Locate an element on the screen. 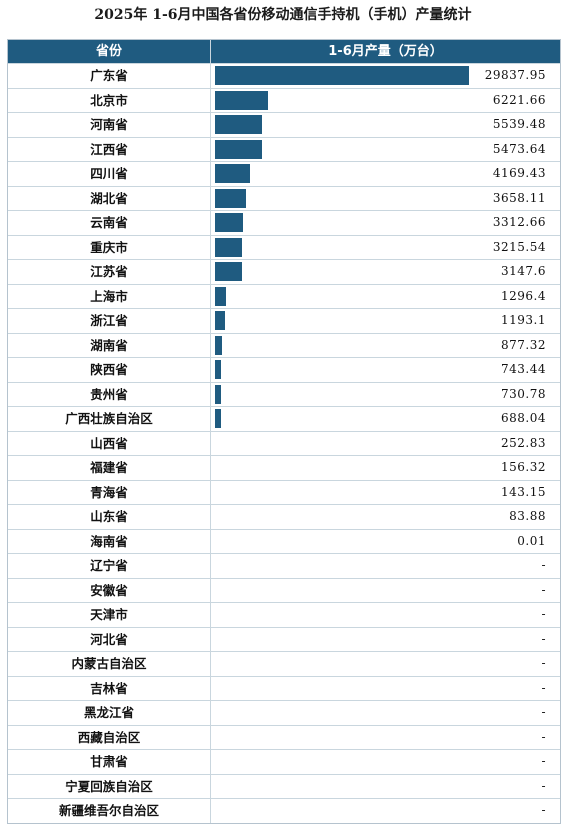 This screenshot has height=824, width=566. table-row: 山西省 252.83 is located at coordinates (284, 443).